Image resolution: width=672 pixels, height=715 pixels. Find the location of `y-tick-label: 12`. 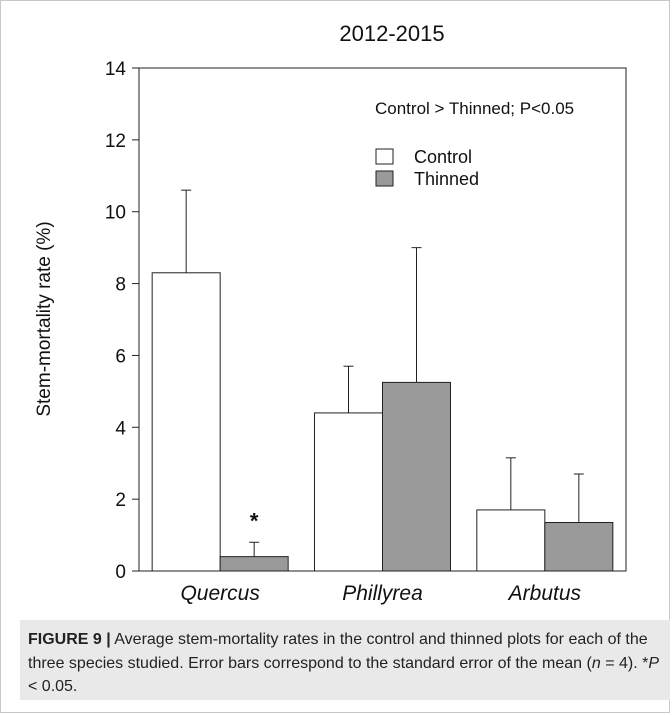

y-tick-label: 12 is located at coordinates (115, 141).